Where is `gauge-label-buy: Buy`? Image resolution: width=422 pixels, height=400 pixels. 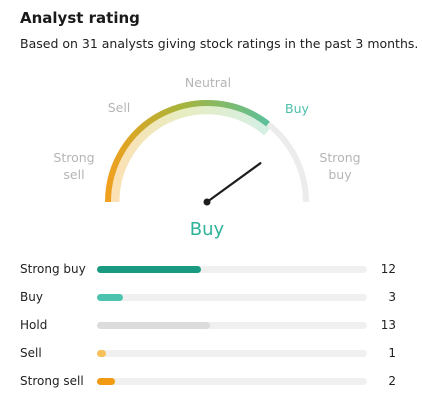
gauge-label-buy: Buy is located at coordinates (297, 108).